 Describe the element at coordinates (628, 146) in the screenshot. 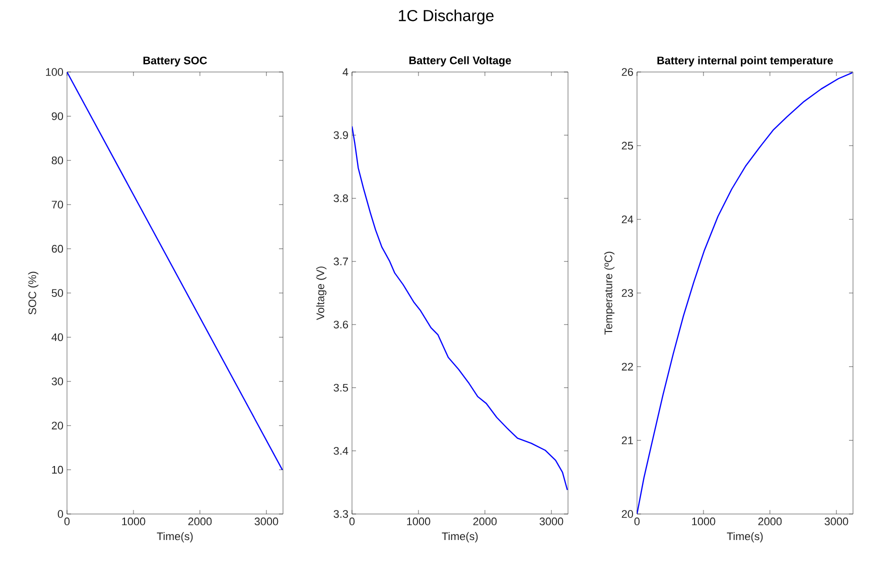

I see `y-tick-label: 25` at that location.